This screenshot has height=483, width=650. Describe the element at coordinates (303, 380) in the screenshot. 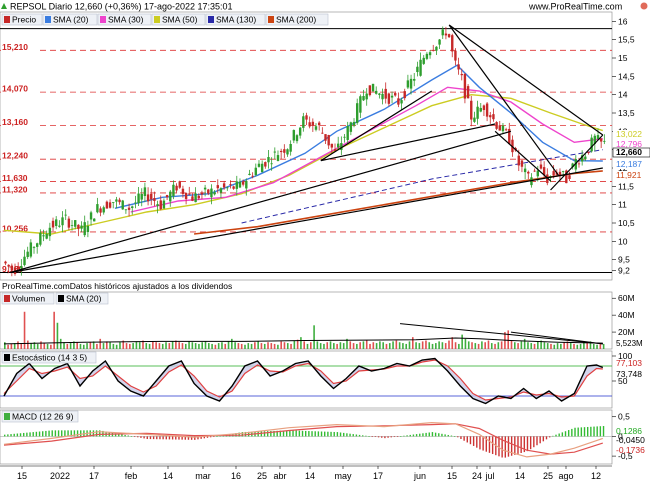

I see `stochastic-d-line` at that location.